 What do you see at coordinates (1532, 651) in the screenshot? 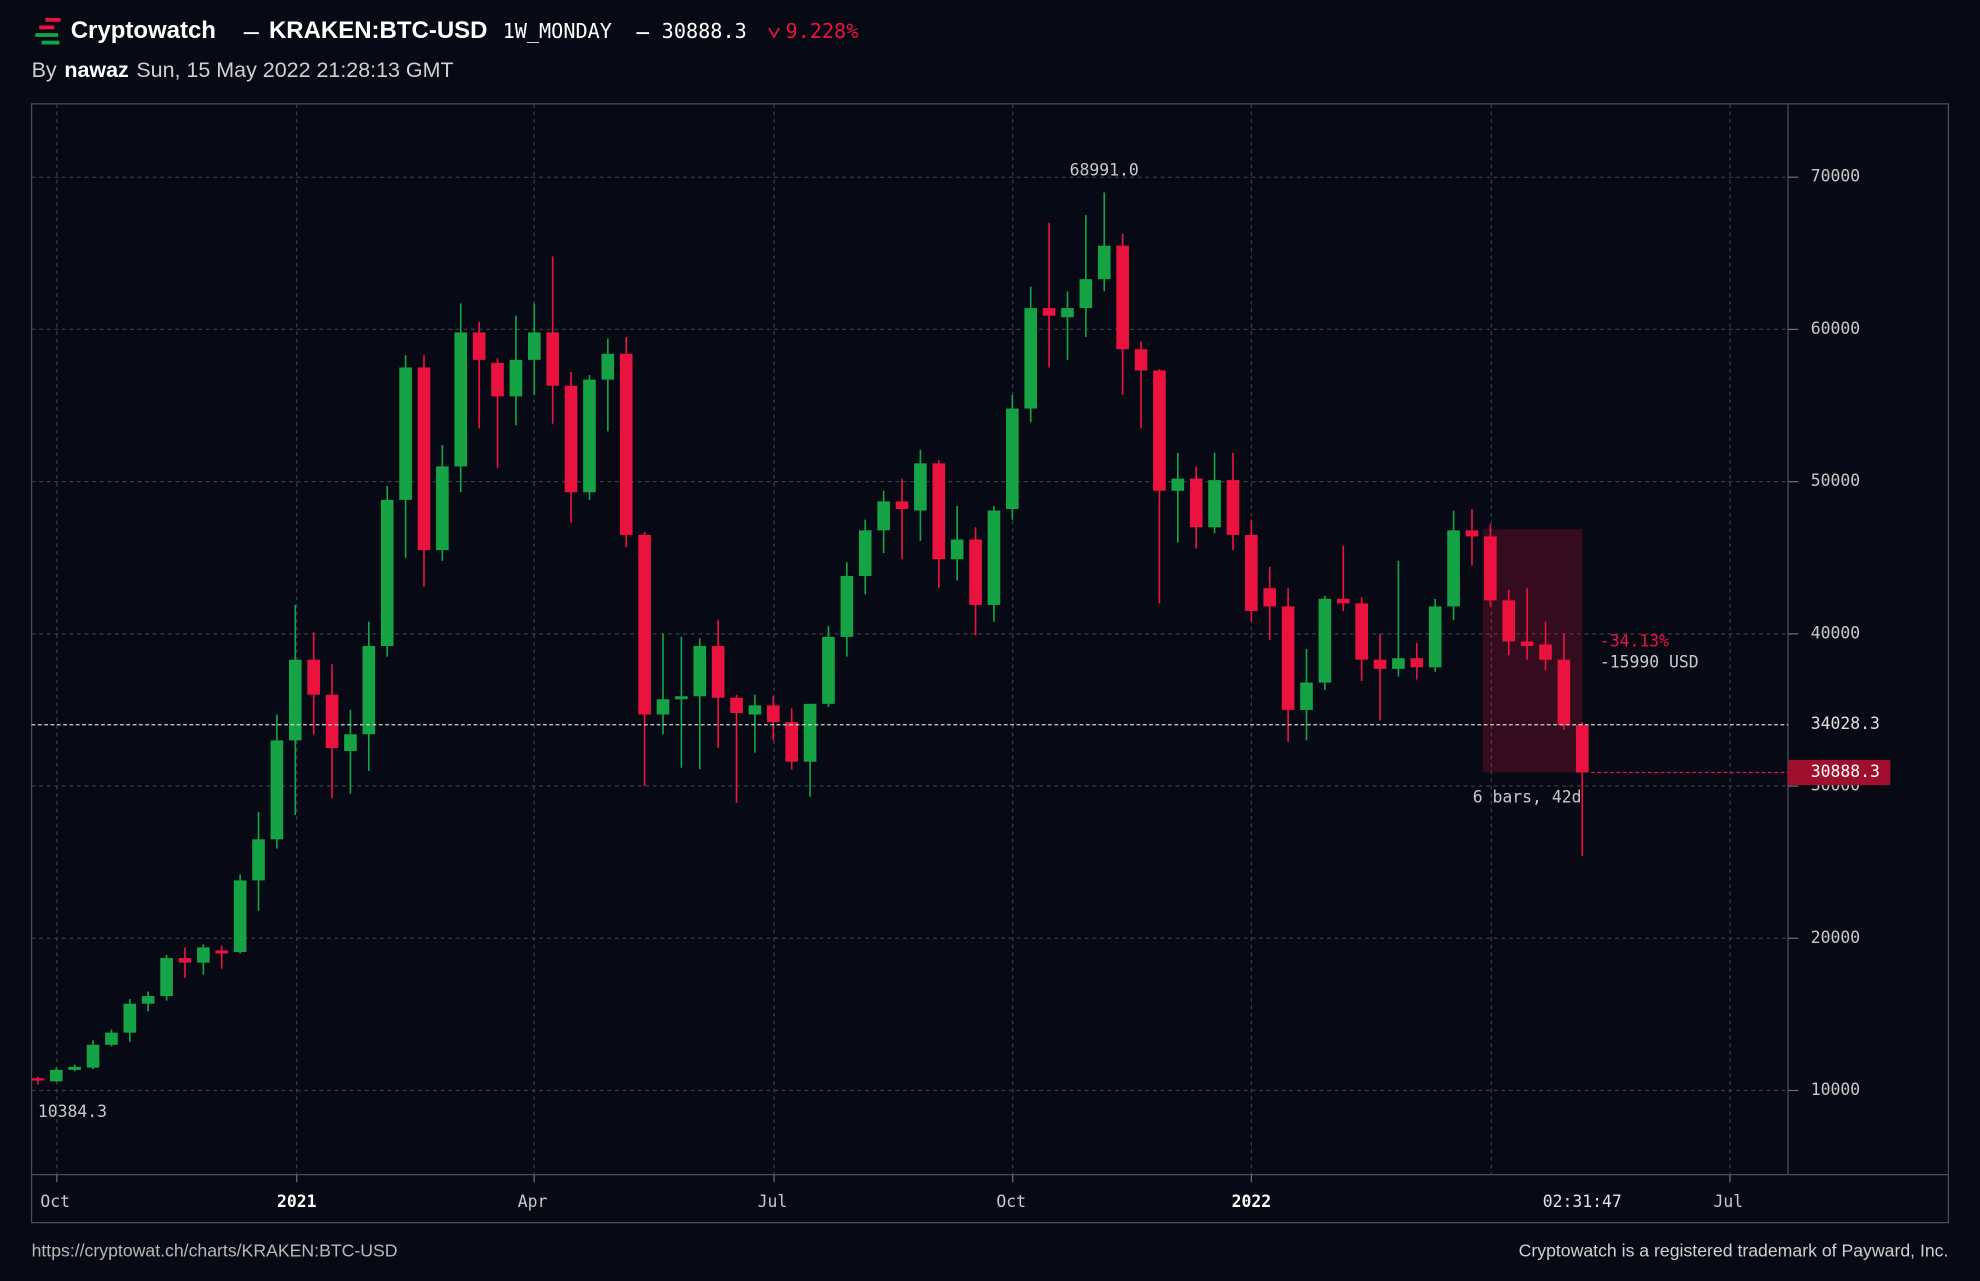
I see `measurement-box` at bounding box center [1532, 651].